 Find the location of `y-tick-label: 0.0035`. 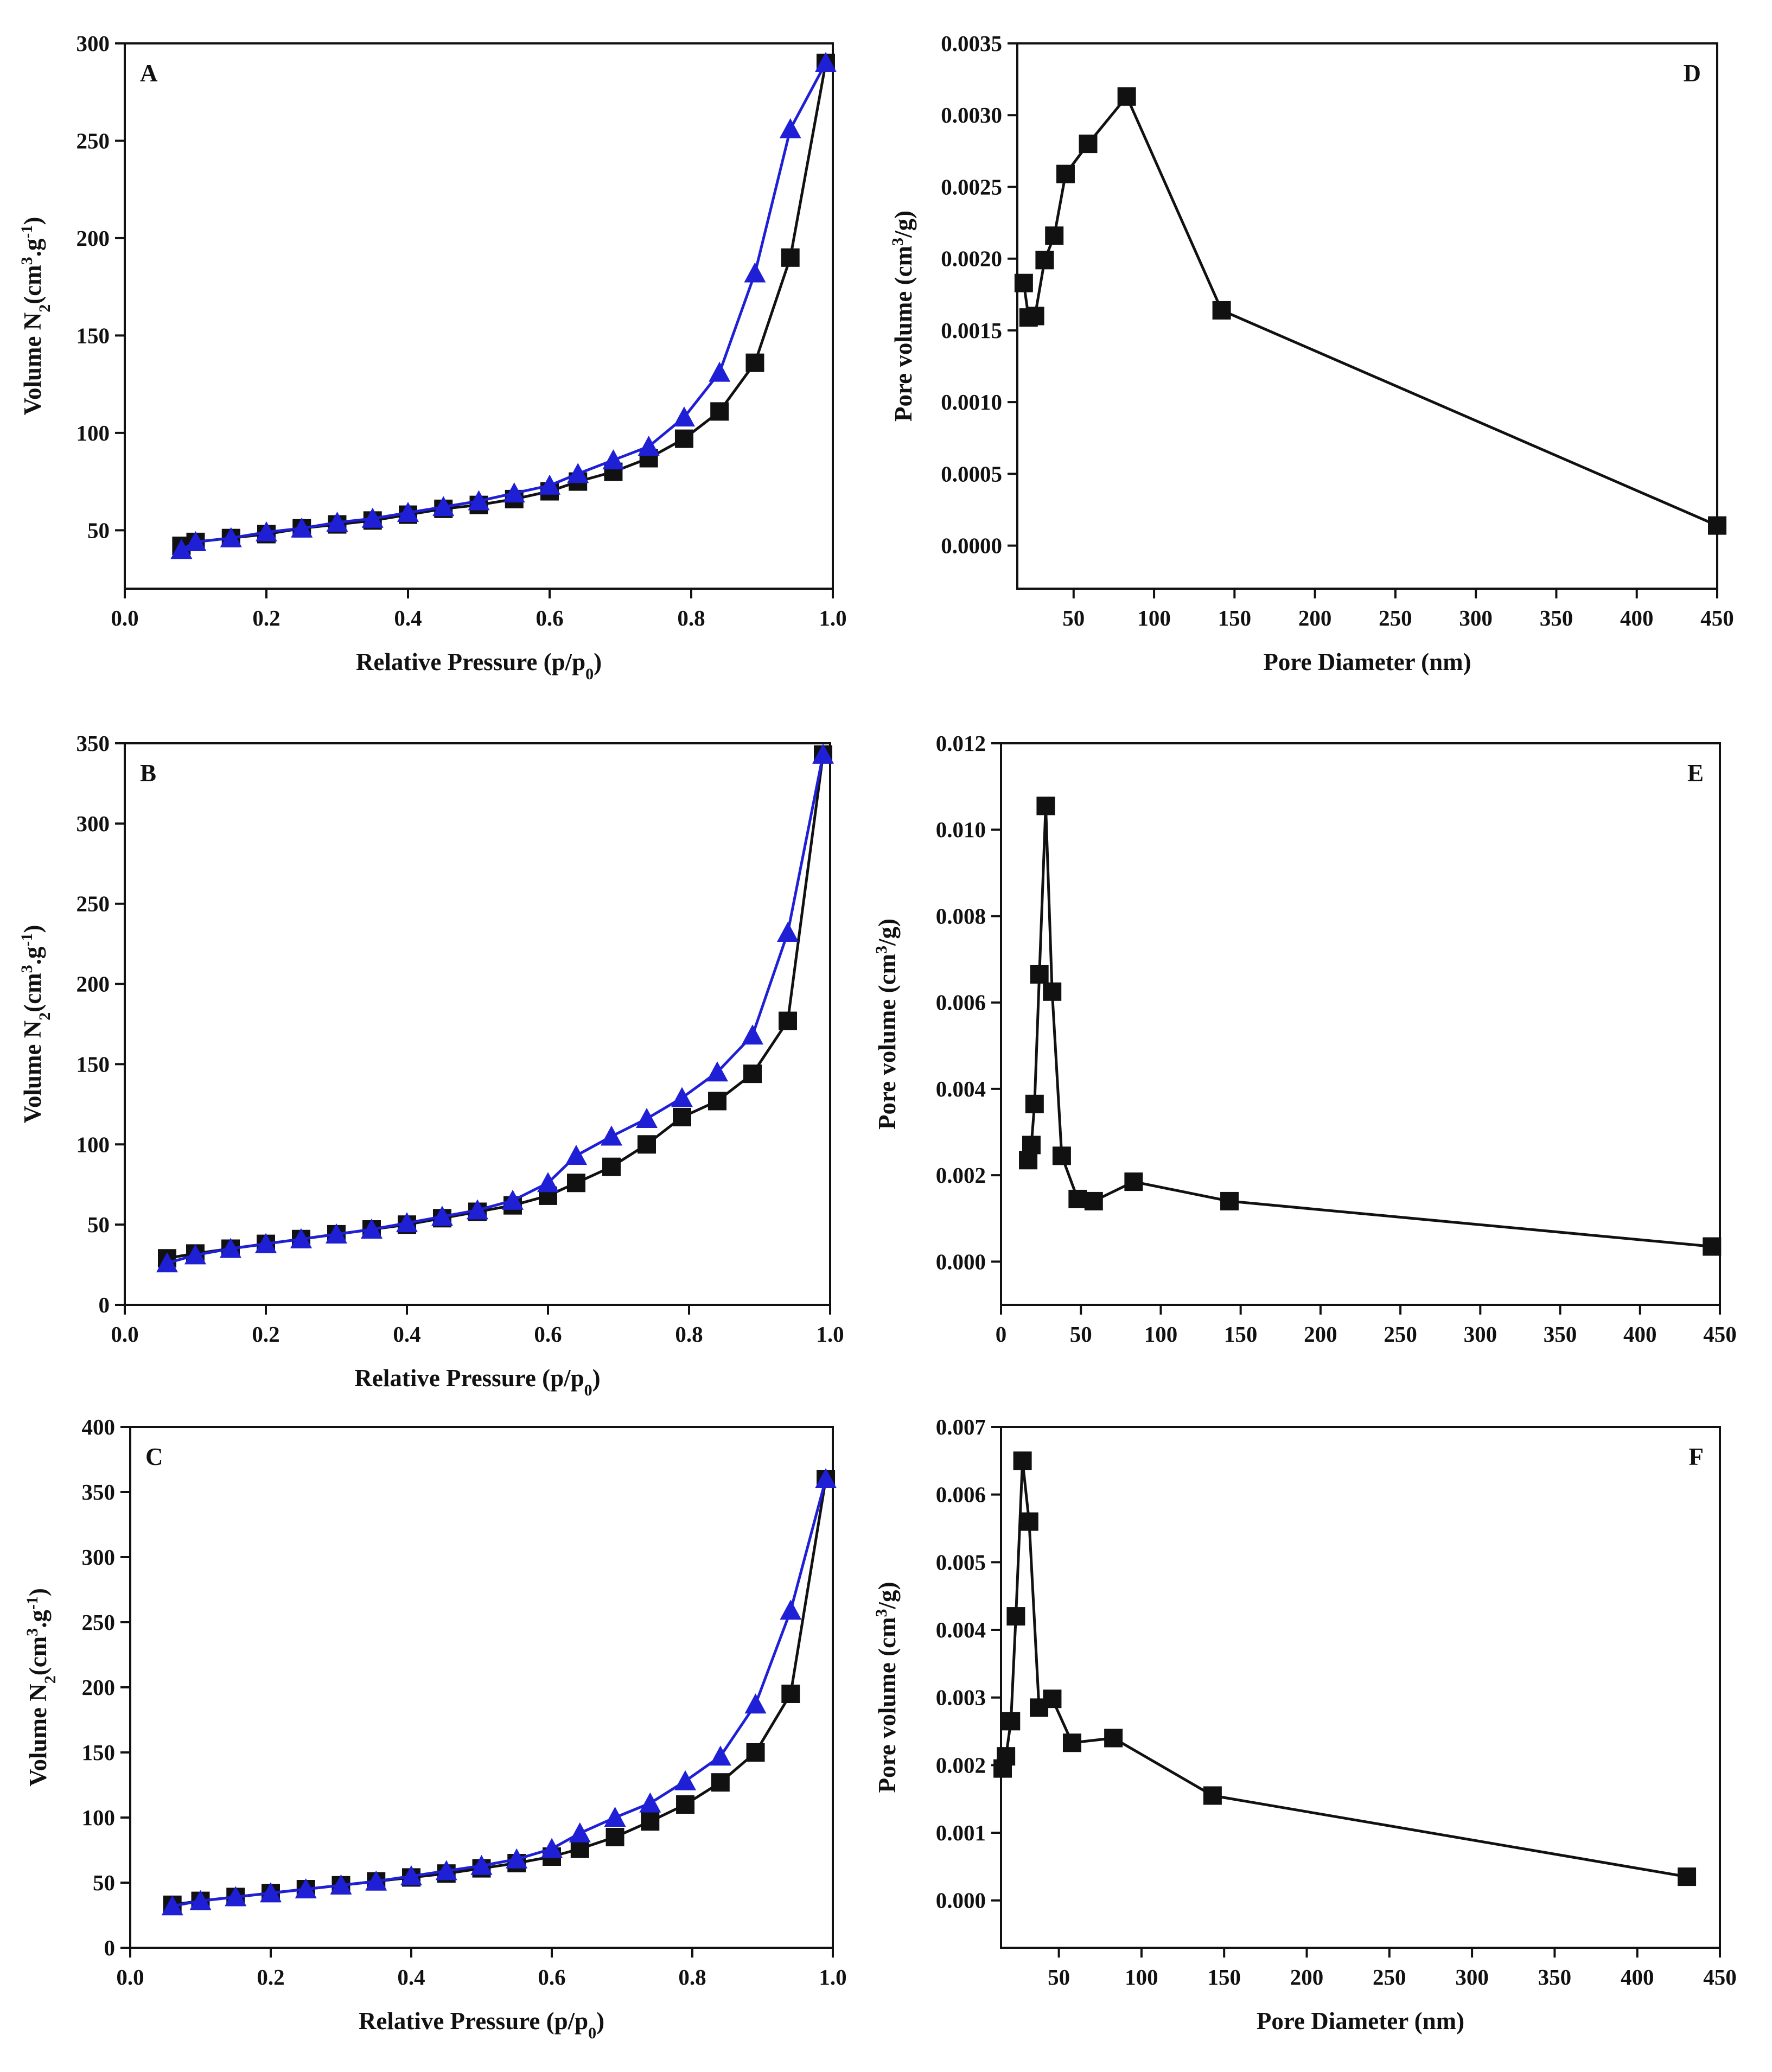

y-tick-label: 0.0035 is located at coordinates (971, 43).